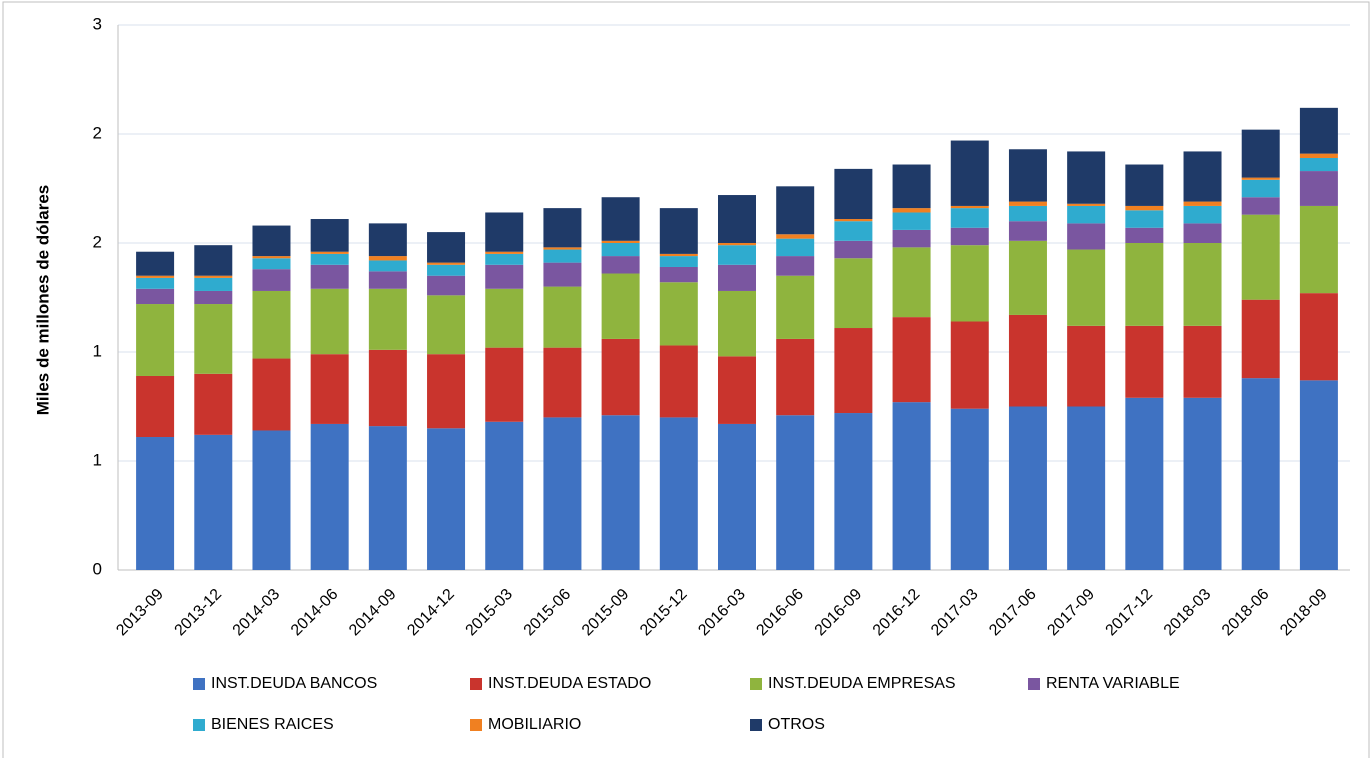 The height and width of the screenshot is (758, 1372). What do you see at coordinates (431, 613) in the screenshot?
I see `x-tick-label: 2014-12` at bounding box center [431, 613].